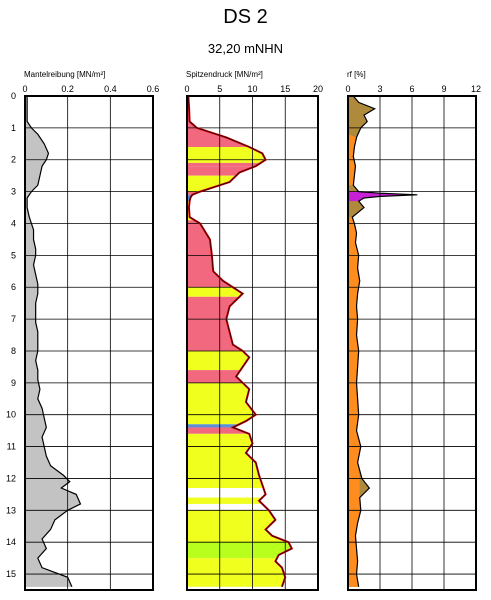  I want to click on x-tick-label: 6, so click(411, 89).